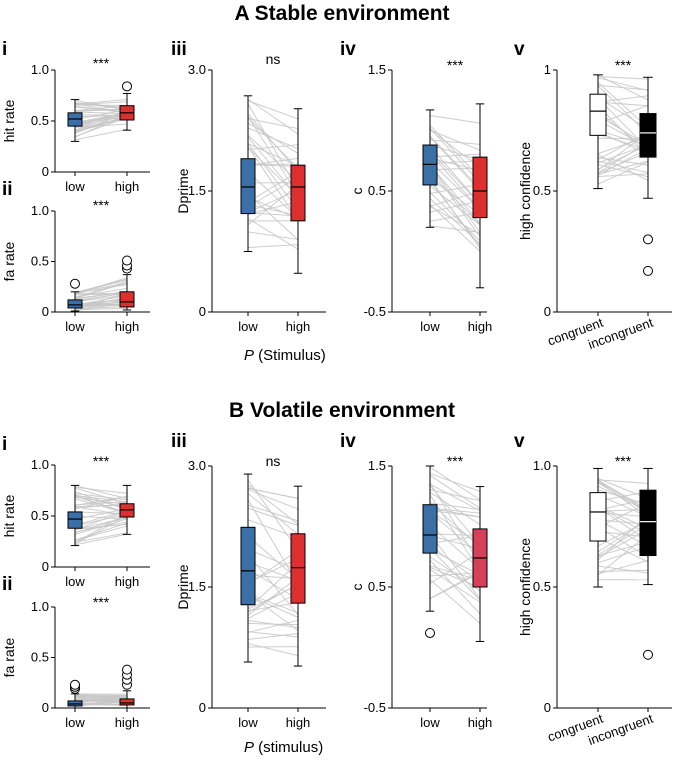  I want to click on panel-a-iv: iv -0.5 0.5 1.5 c low high ***, so click(416, 186).